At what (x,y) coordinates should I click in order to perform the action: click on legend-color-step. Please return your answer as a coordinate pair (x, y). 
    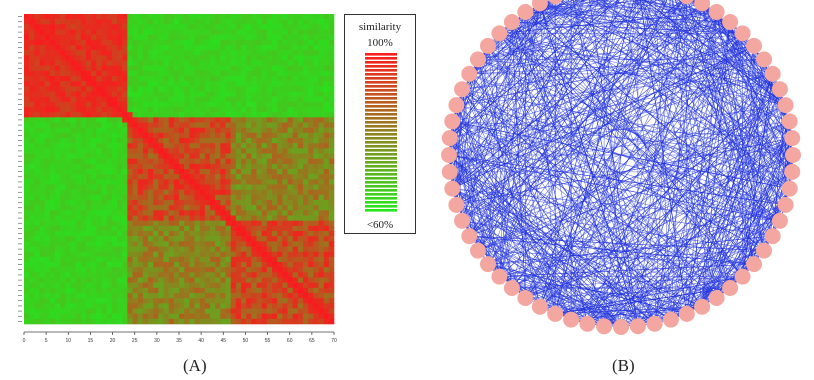
    Looking at the image, I should click on (381, 82).